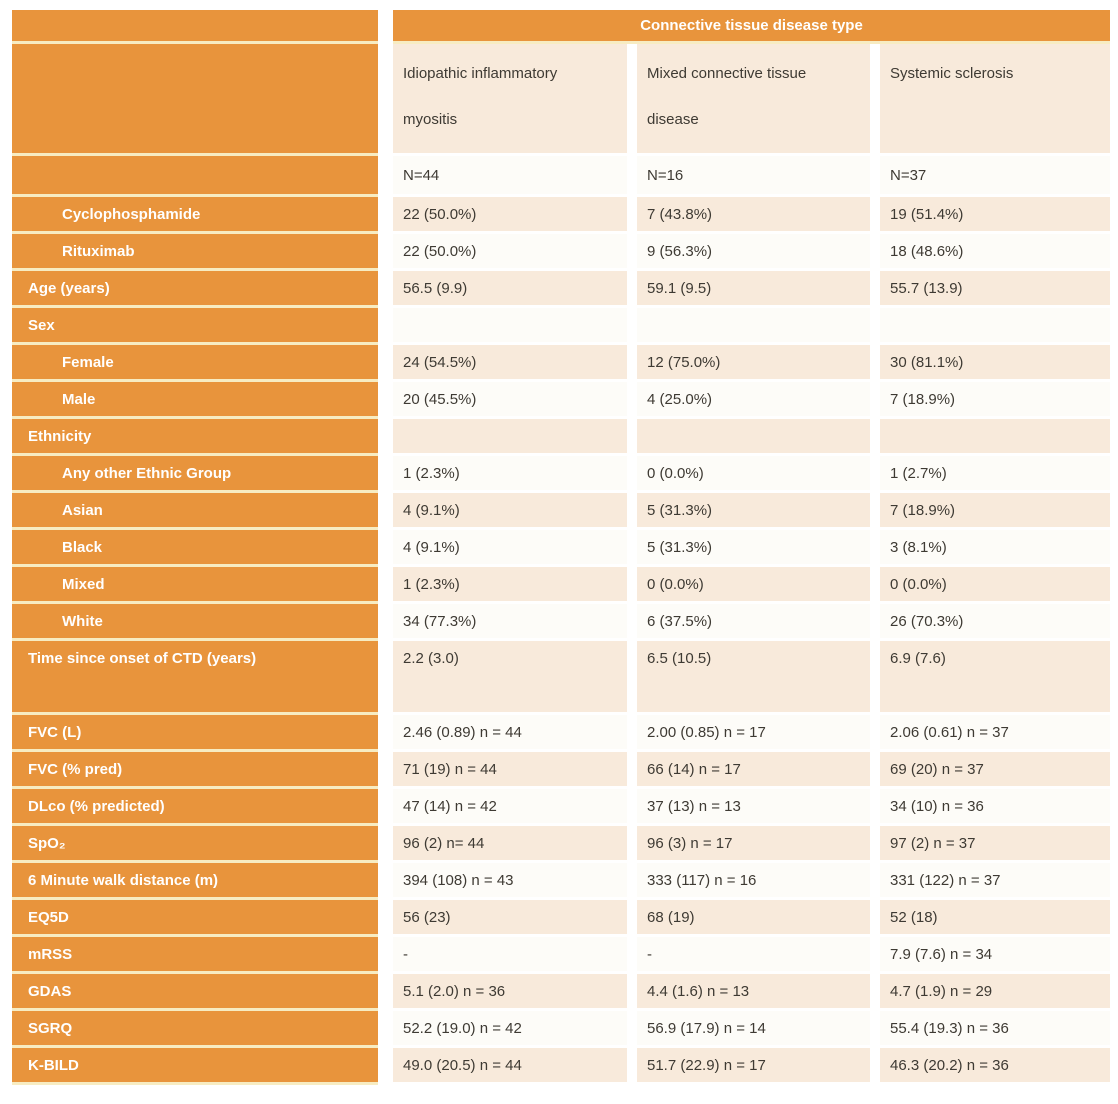  I want to click on cell-value: 69 (20) n = 37, so click(995, 770).